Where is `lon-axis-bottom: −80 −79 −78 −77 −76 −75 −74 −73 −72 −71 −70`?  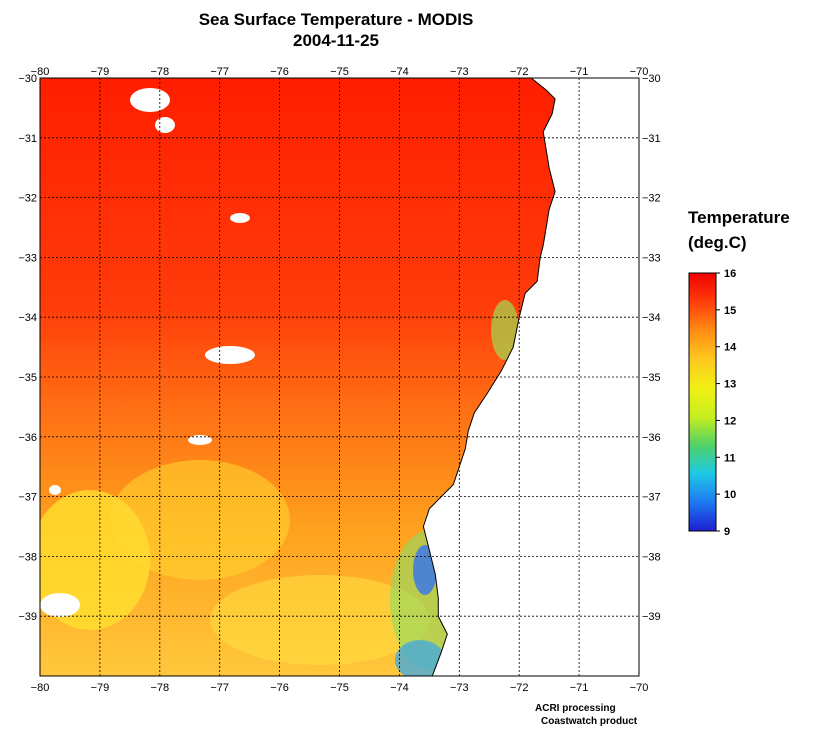
lon-axis-bottom: −80 −79 −78 −77 −76 −75 −74 −73 −72 −71 −70 is located at coordinates (340, 688).